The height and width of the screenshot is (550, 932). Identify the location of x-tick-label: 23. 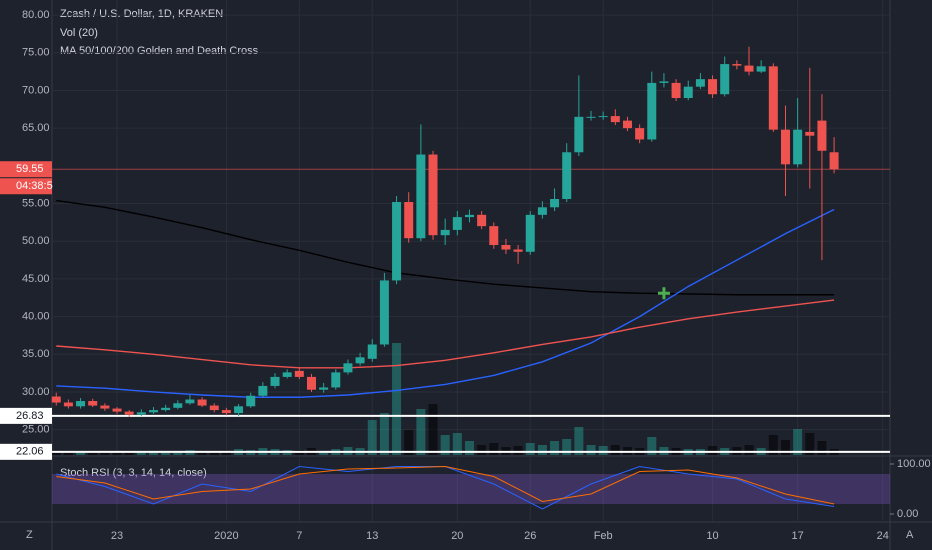
(117, 536).